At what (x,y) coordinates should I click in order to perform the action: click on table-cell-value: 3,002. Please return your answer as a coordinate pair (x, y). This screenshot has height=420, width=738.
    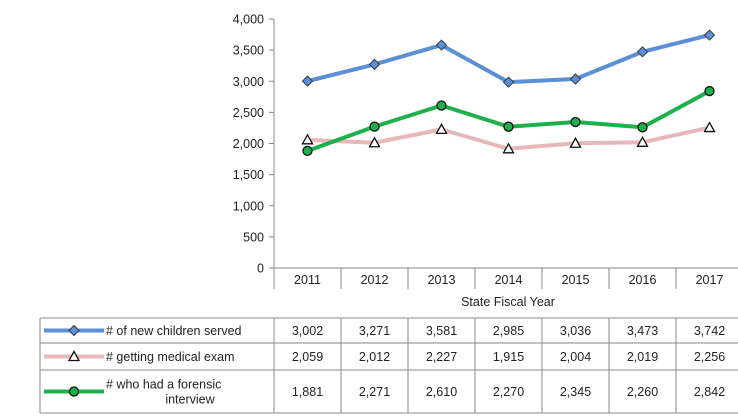
    Looking at the image, I should click on (307, 331).